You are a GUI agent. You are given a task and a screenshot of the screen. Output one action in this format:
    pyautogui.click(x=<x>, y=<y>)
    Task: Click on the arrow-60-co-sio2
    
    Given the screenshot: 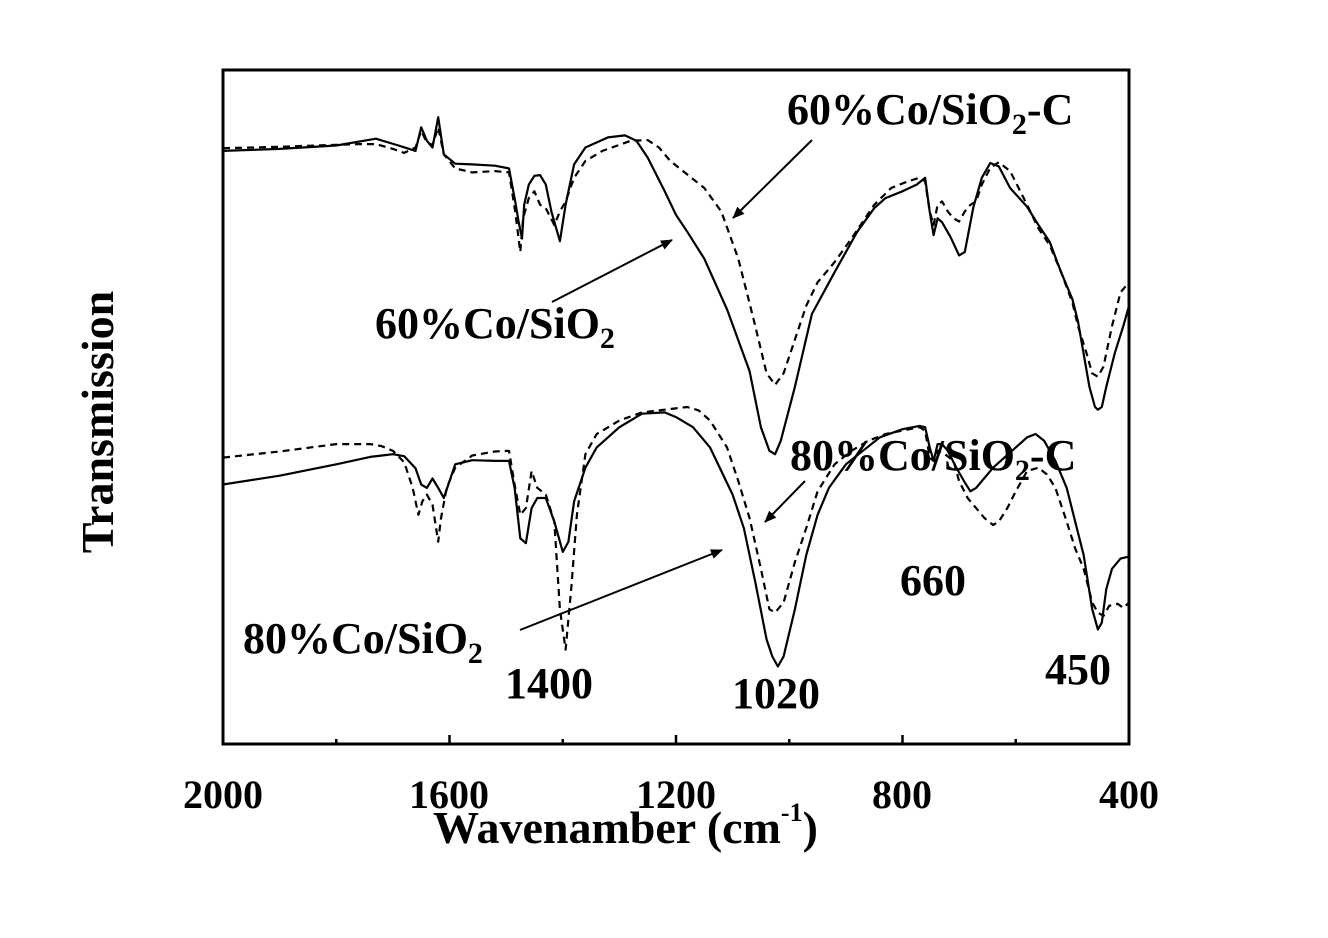 What is the action you would take?
    pyautogui.click(x=612, y=271)
    